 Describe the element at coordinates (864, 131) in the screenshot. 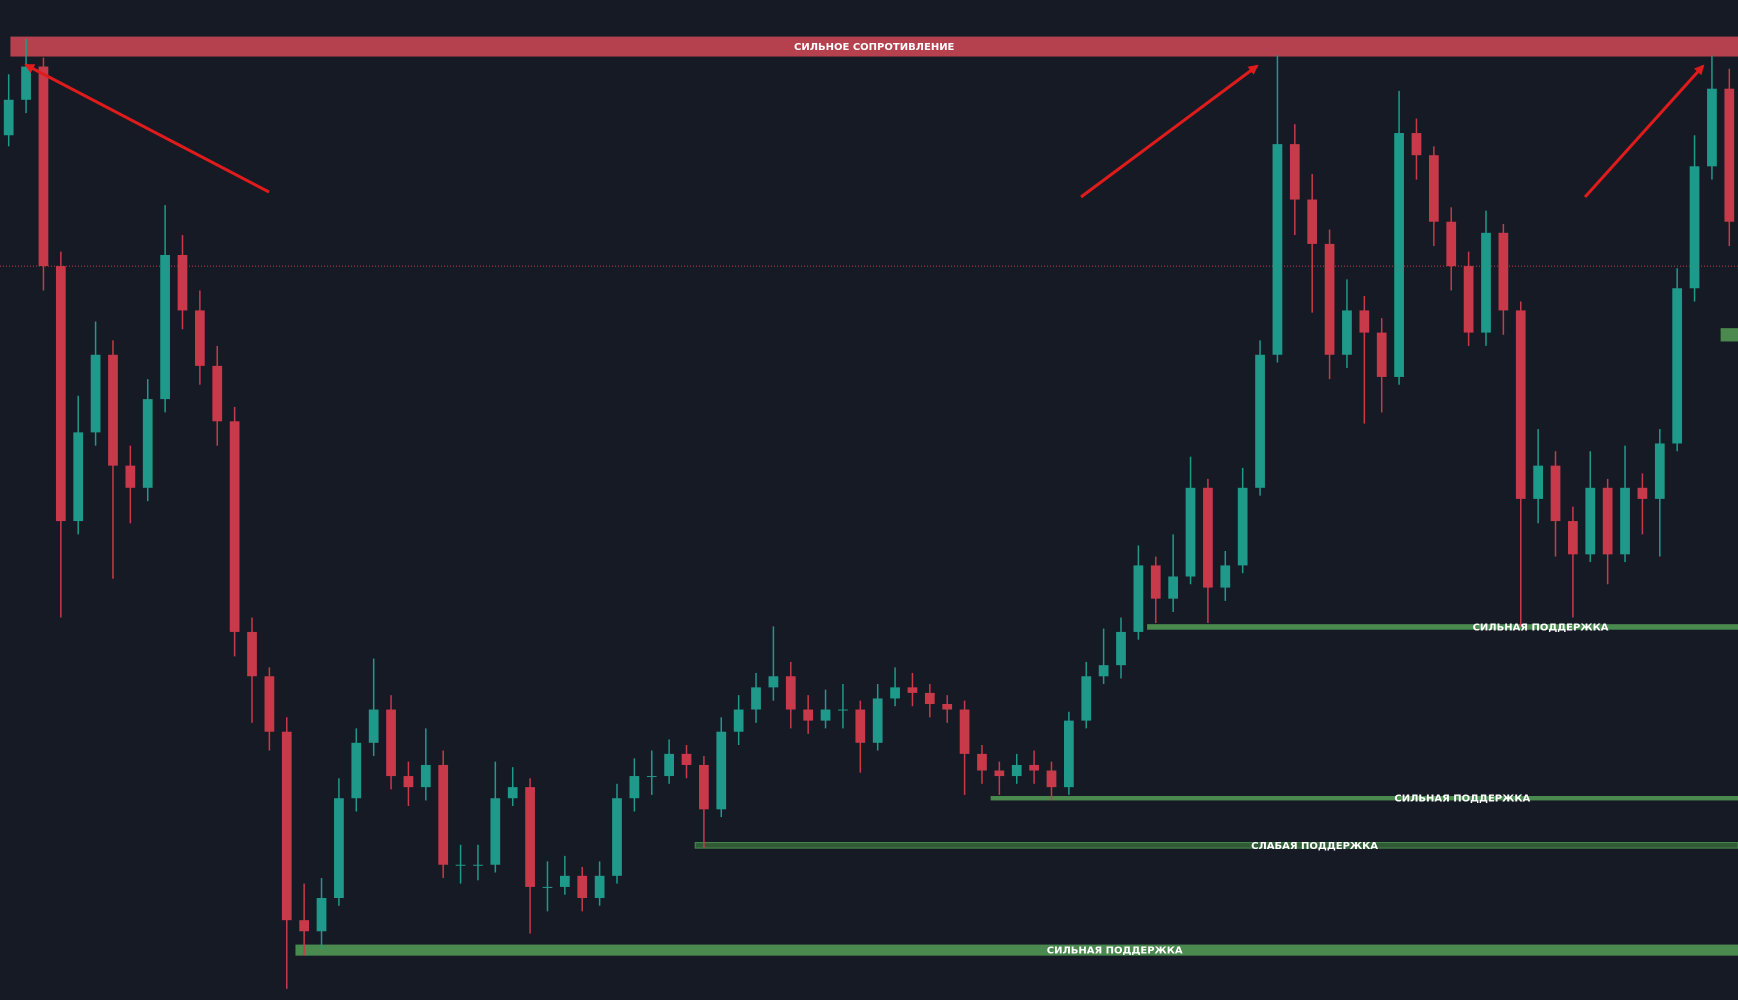

I see `arrows` at that location.